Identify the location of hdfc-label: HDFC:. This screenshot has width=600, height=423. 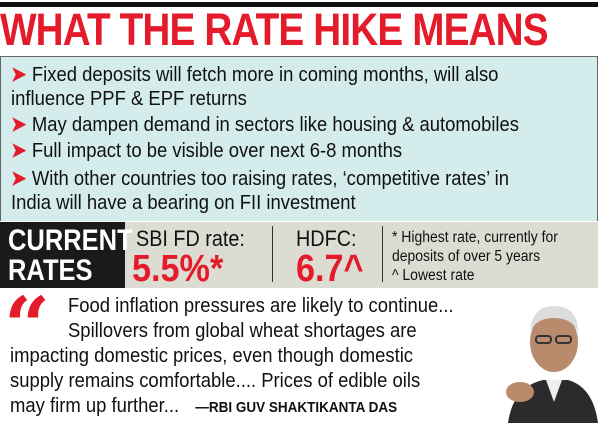
(326, 238).